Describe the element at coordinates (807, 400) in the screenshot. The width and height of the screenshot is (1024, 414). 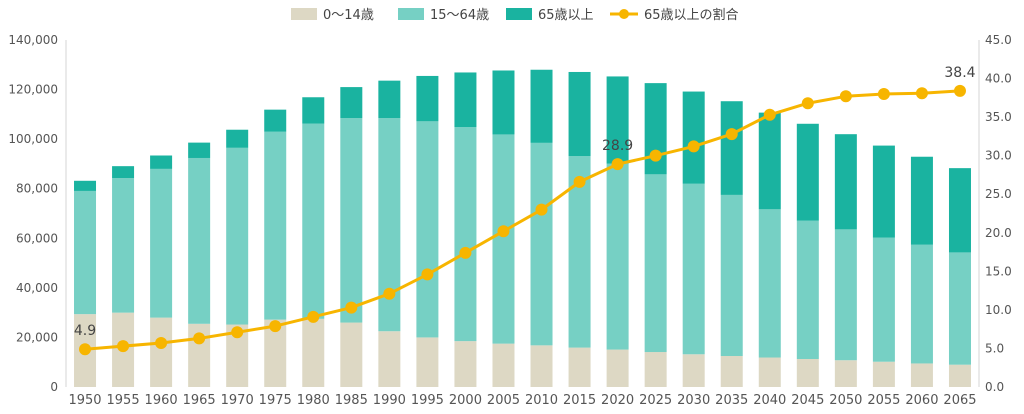
I see `x-tick-label: 2045` at that location.